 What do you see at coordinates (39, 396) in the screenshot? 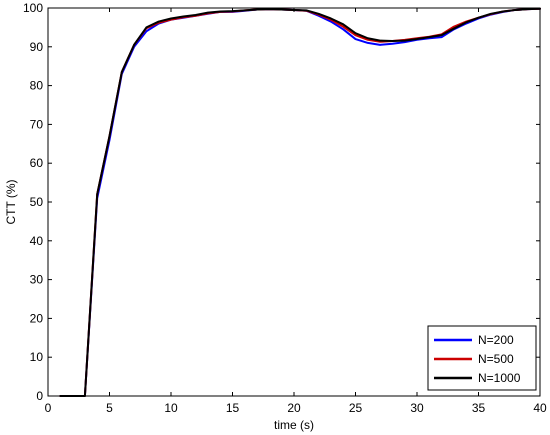
I see `y-tick-label-0: 0` at bounding box center [39, 396].